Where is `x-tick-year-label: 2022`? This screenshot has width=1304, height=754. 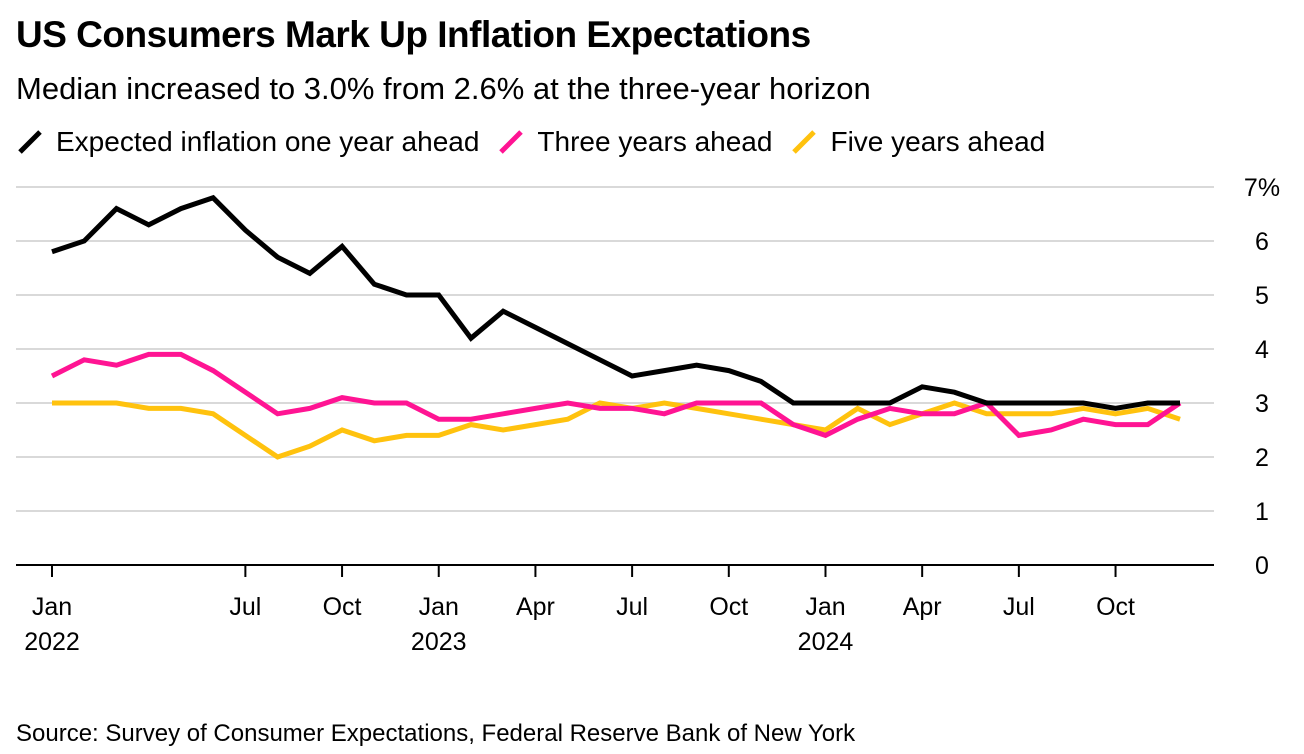 x-tick-year-label: 2022 is located at coordinates (52, 642).